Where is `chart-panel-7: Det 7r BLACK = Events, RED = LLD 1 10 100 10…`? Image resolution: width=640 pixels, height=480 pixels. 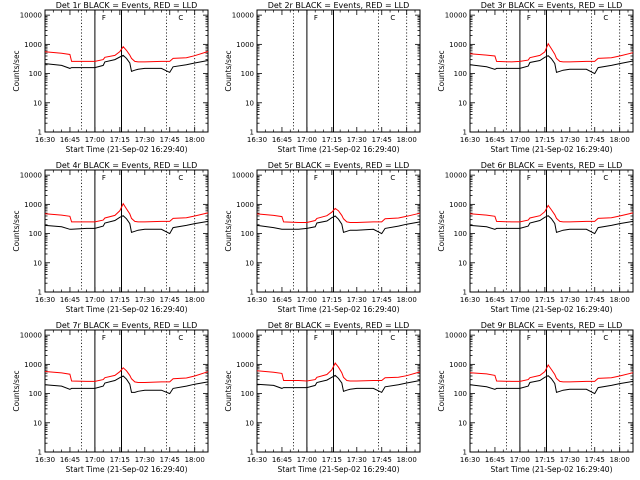 chart-panel-7: Det 7r BLACK = Events, RED = LLD 1 10 100 10… is located at coordinates (110, 397).